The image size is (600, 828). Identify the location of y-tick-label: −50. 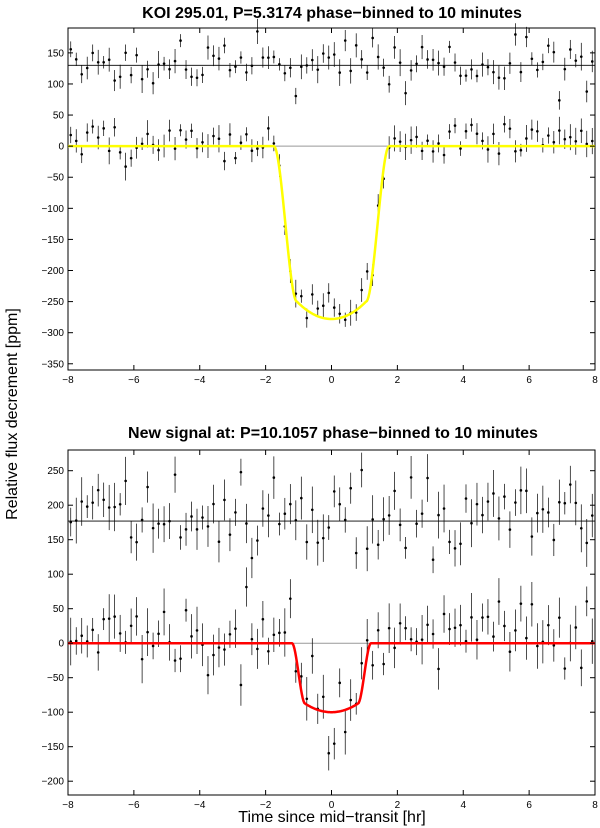
(55, 678).